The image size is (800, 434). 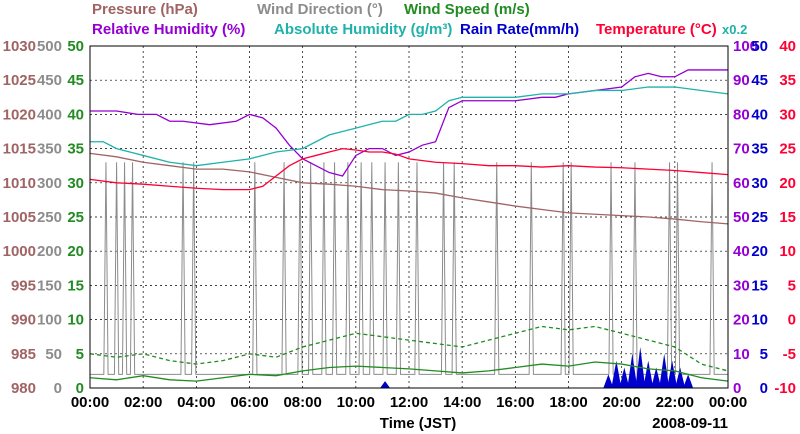 I want to click on tick-rain-rate: 5, so click(x=764, y=354).